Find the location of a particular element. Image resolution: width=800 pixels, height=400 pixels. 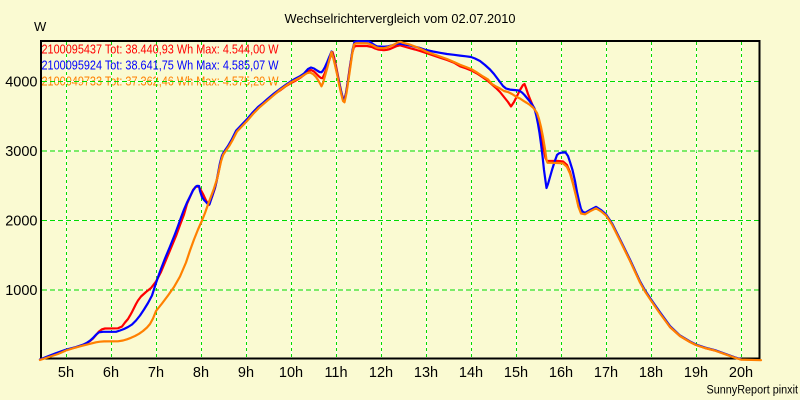

svg-text: 14h is located at coordinates (471, 373).